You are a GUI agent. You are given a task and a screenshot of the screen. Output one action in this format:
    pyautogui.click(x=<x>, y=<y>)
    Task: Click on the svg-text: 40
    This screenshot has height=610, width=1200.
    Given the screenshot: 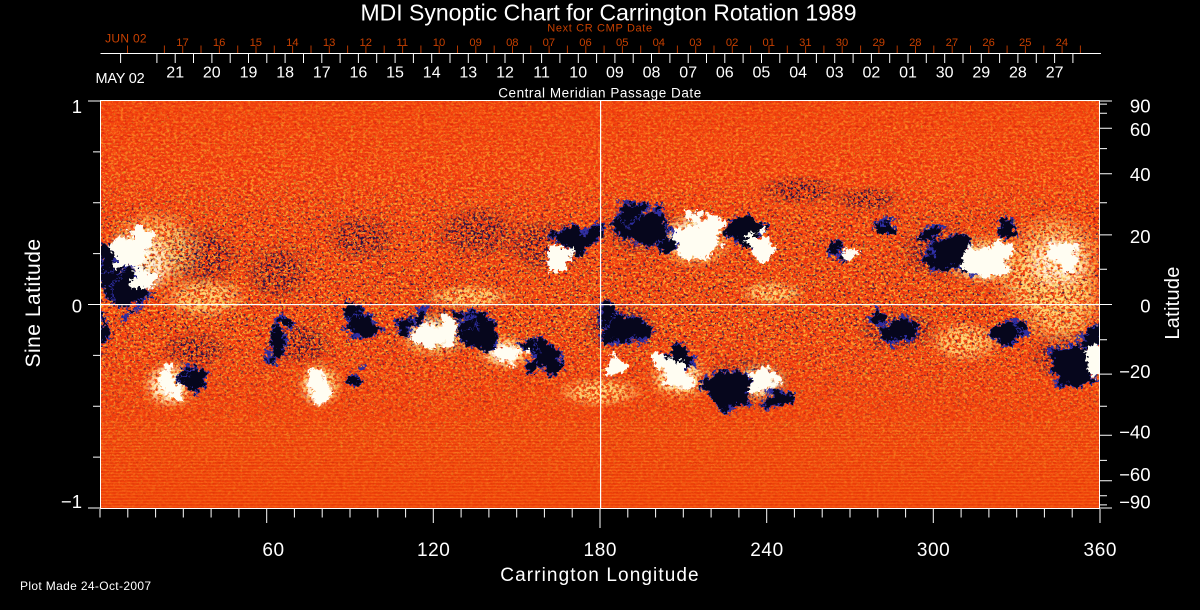 What is the action you would take?
    pyautogui.click(x=1140, y=174)
    